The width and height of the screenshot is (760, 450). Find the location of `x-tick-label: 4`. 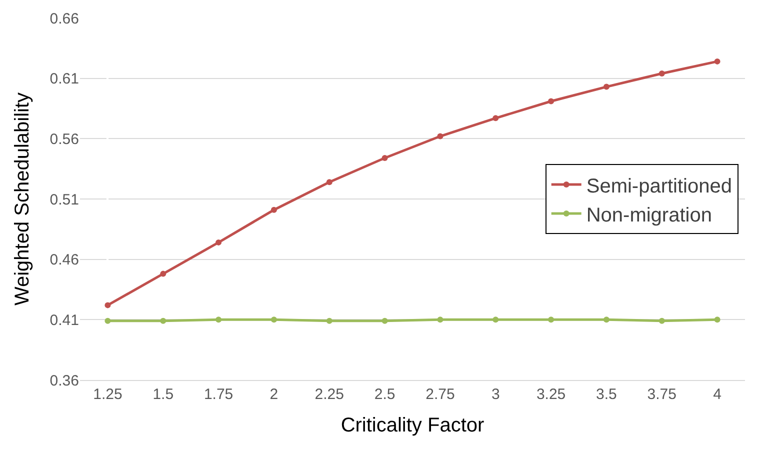

x-tick-label: 4 is located at coordinates (717, 394).